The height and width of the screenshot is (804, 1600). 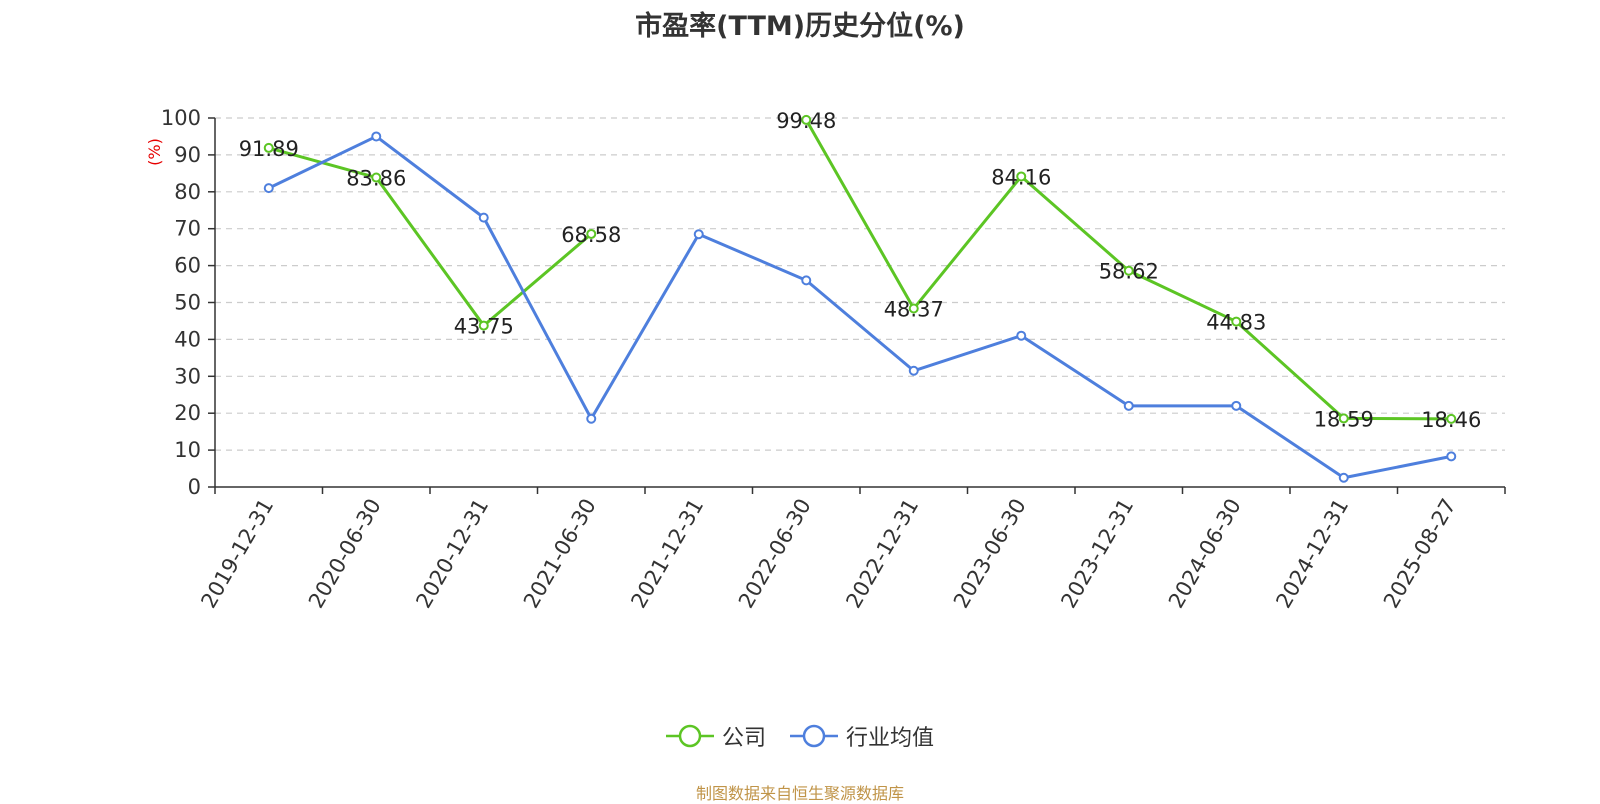 What do you see at coordinates (452, 554) in the screenshot?
I see `x-tick-label: 2020-12-31` at bounding box center [452, 554].